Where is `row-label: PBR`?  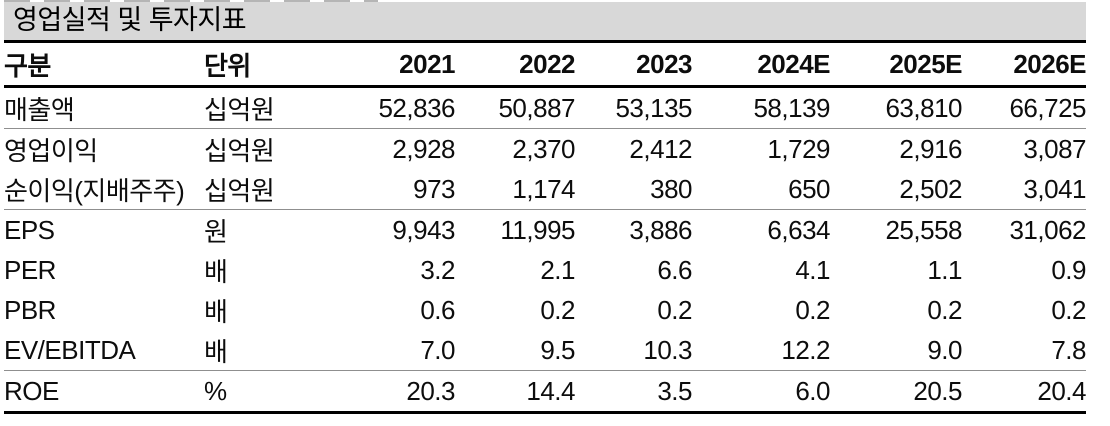
row-label: PBR is located at coordinates (30, 309).